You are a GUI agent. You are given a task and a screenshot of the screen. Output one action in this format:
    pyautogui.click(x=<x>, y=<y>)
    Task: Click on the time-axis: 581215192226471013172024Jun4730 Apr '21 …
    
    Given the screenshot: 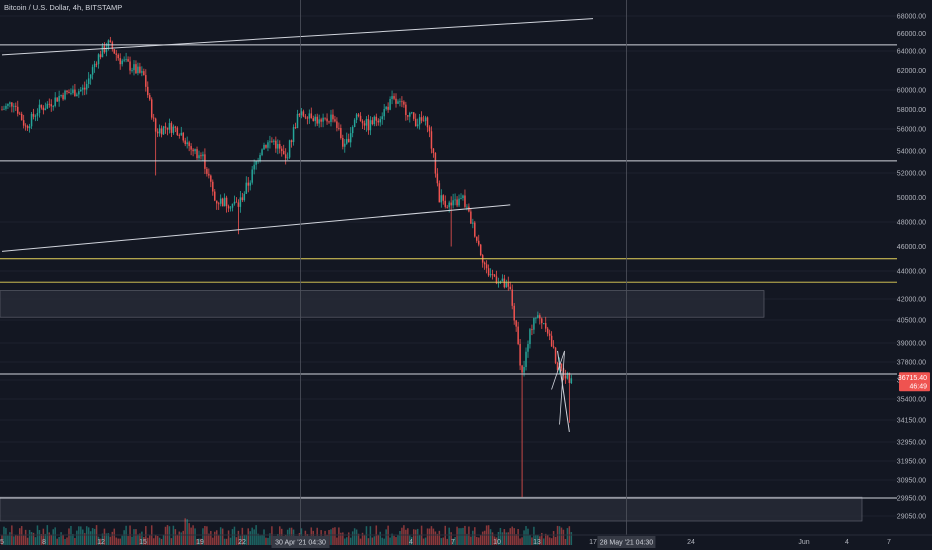 What is the action you would take?
    pyautogui.click(x=466, y=541)
    